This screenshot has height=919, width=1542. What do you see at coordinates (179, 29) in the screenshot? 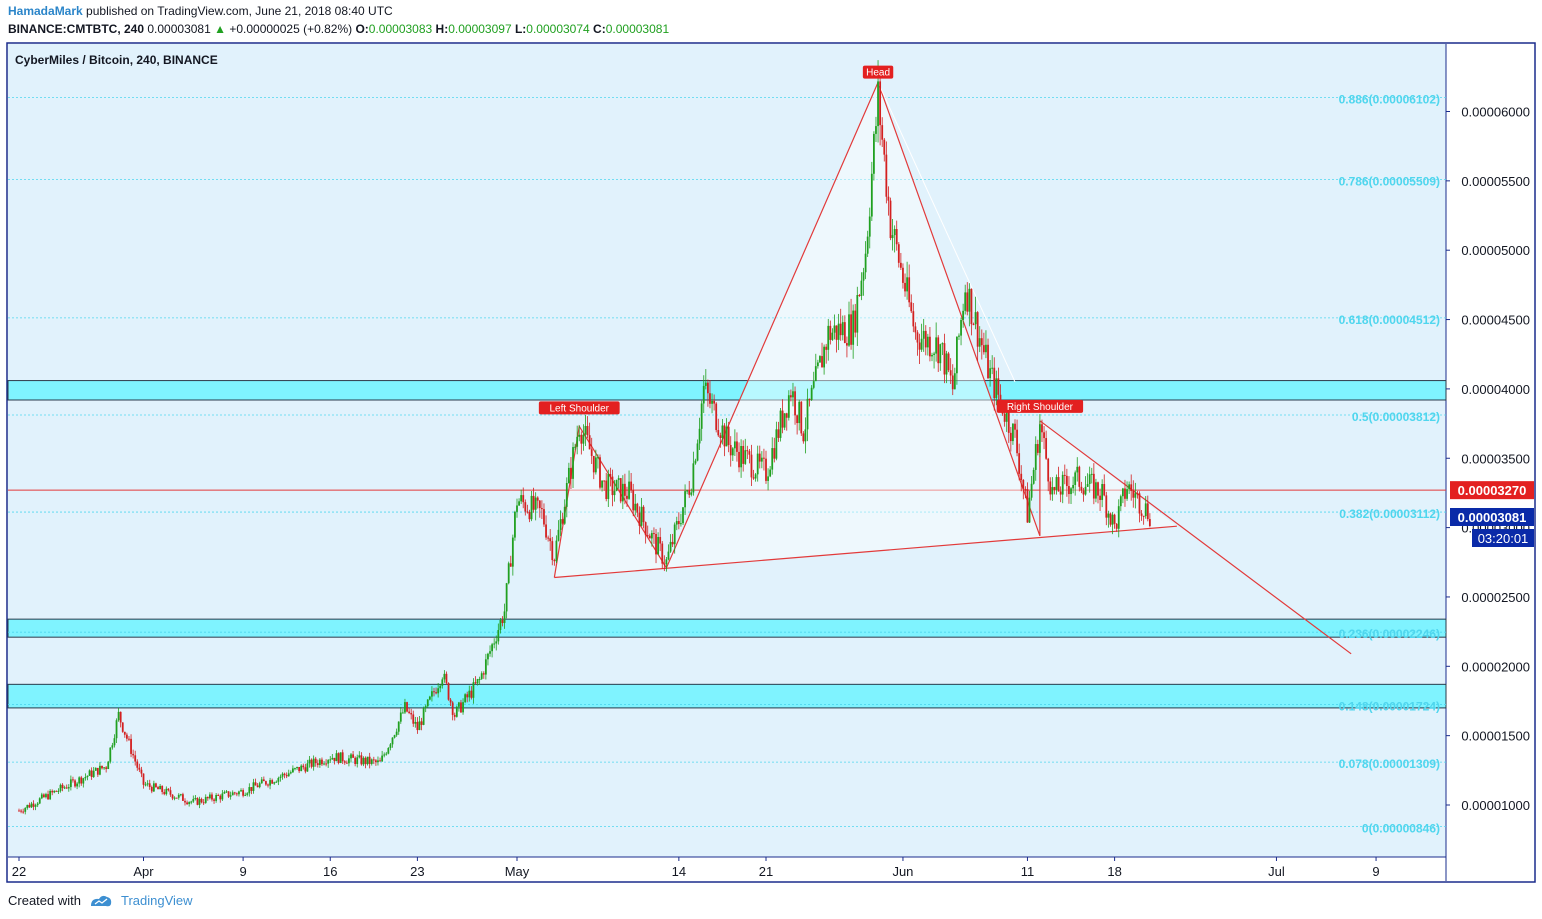
I see `last-price: 0.00003081` at bounding box center [179, 29].